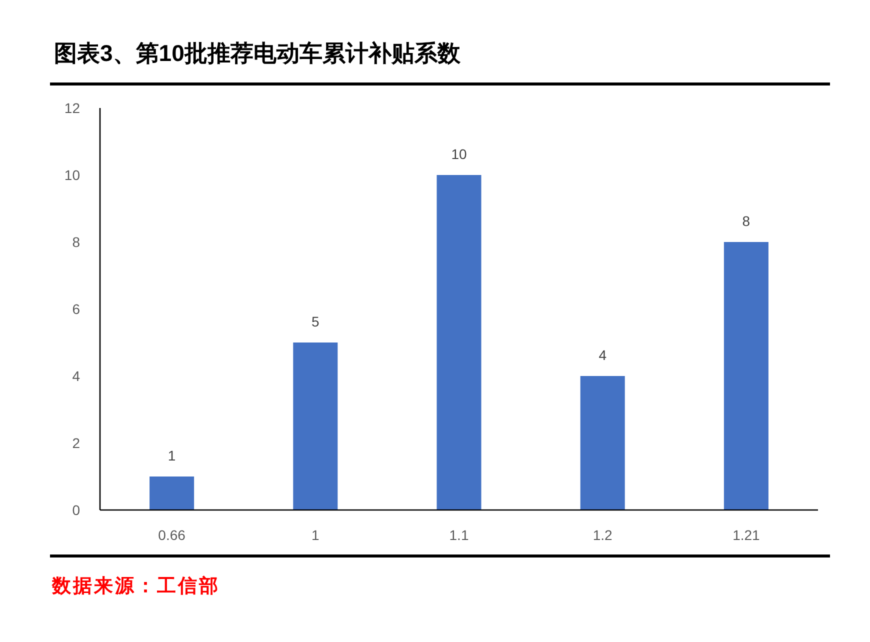  Describe the element at coordinates (76, 443) in the screenshot. I see `y-tick-label: 2` at that location.